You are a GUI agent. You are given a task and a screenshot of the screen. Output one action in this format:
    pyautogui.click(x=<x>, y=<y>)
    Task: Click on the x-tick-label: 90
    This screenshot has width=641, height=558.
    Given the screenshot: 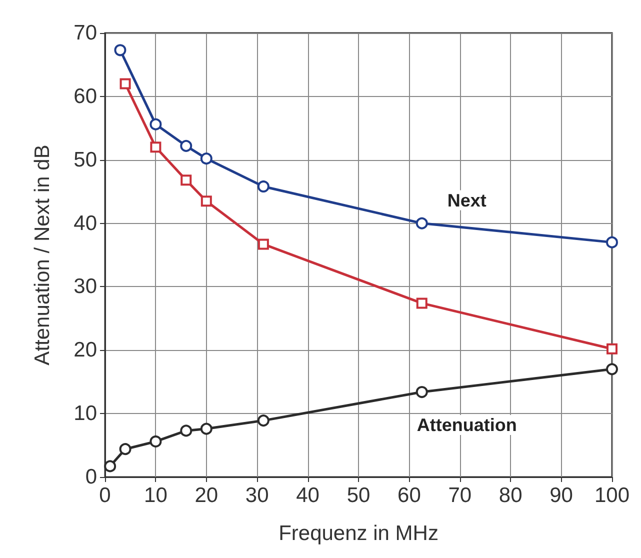 What is the action you would take?
    pyautogui.click(x=561, y=495)
    